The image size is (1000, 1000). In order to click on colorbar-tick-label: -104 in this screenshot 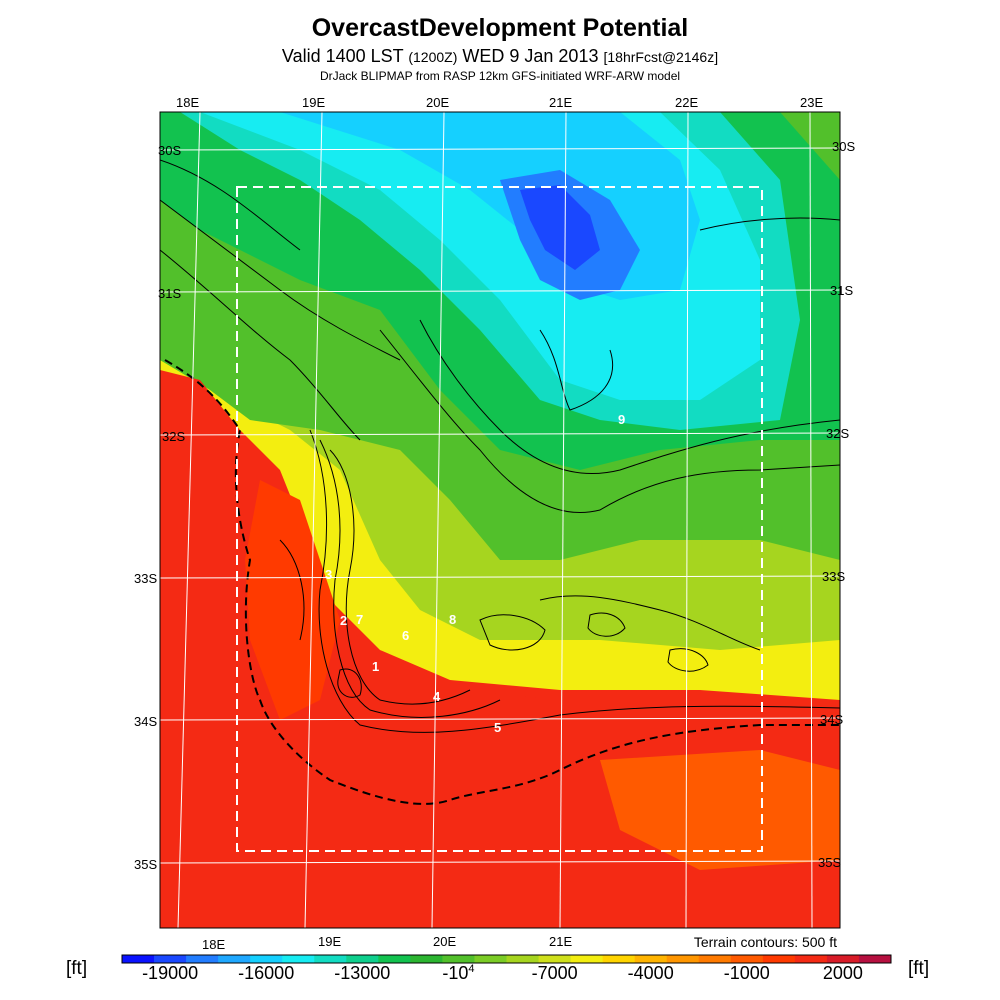, I will do `click(458, 973)`.